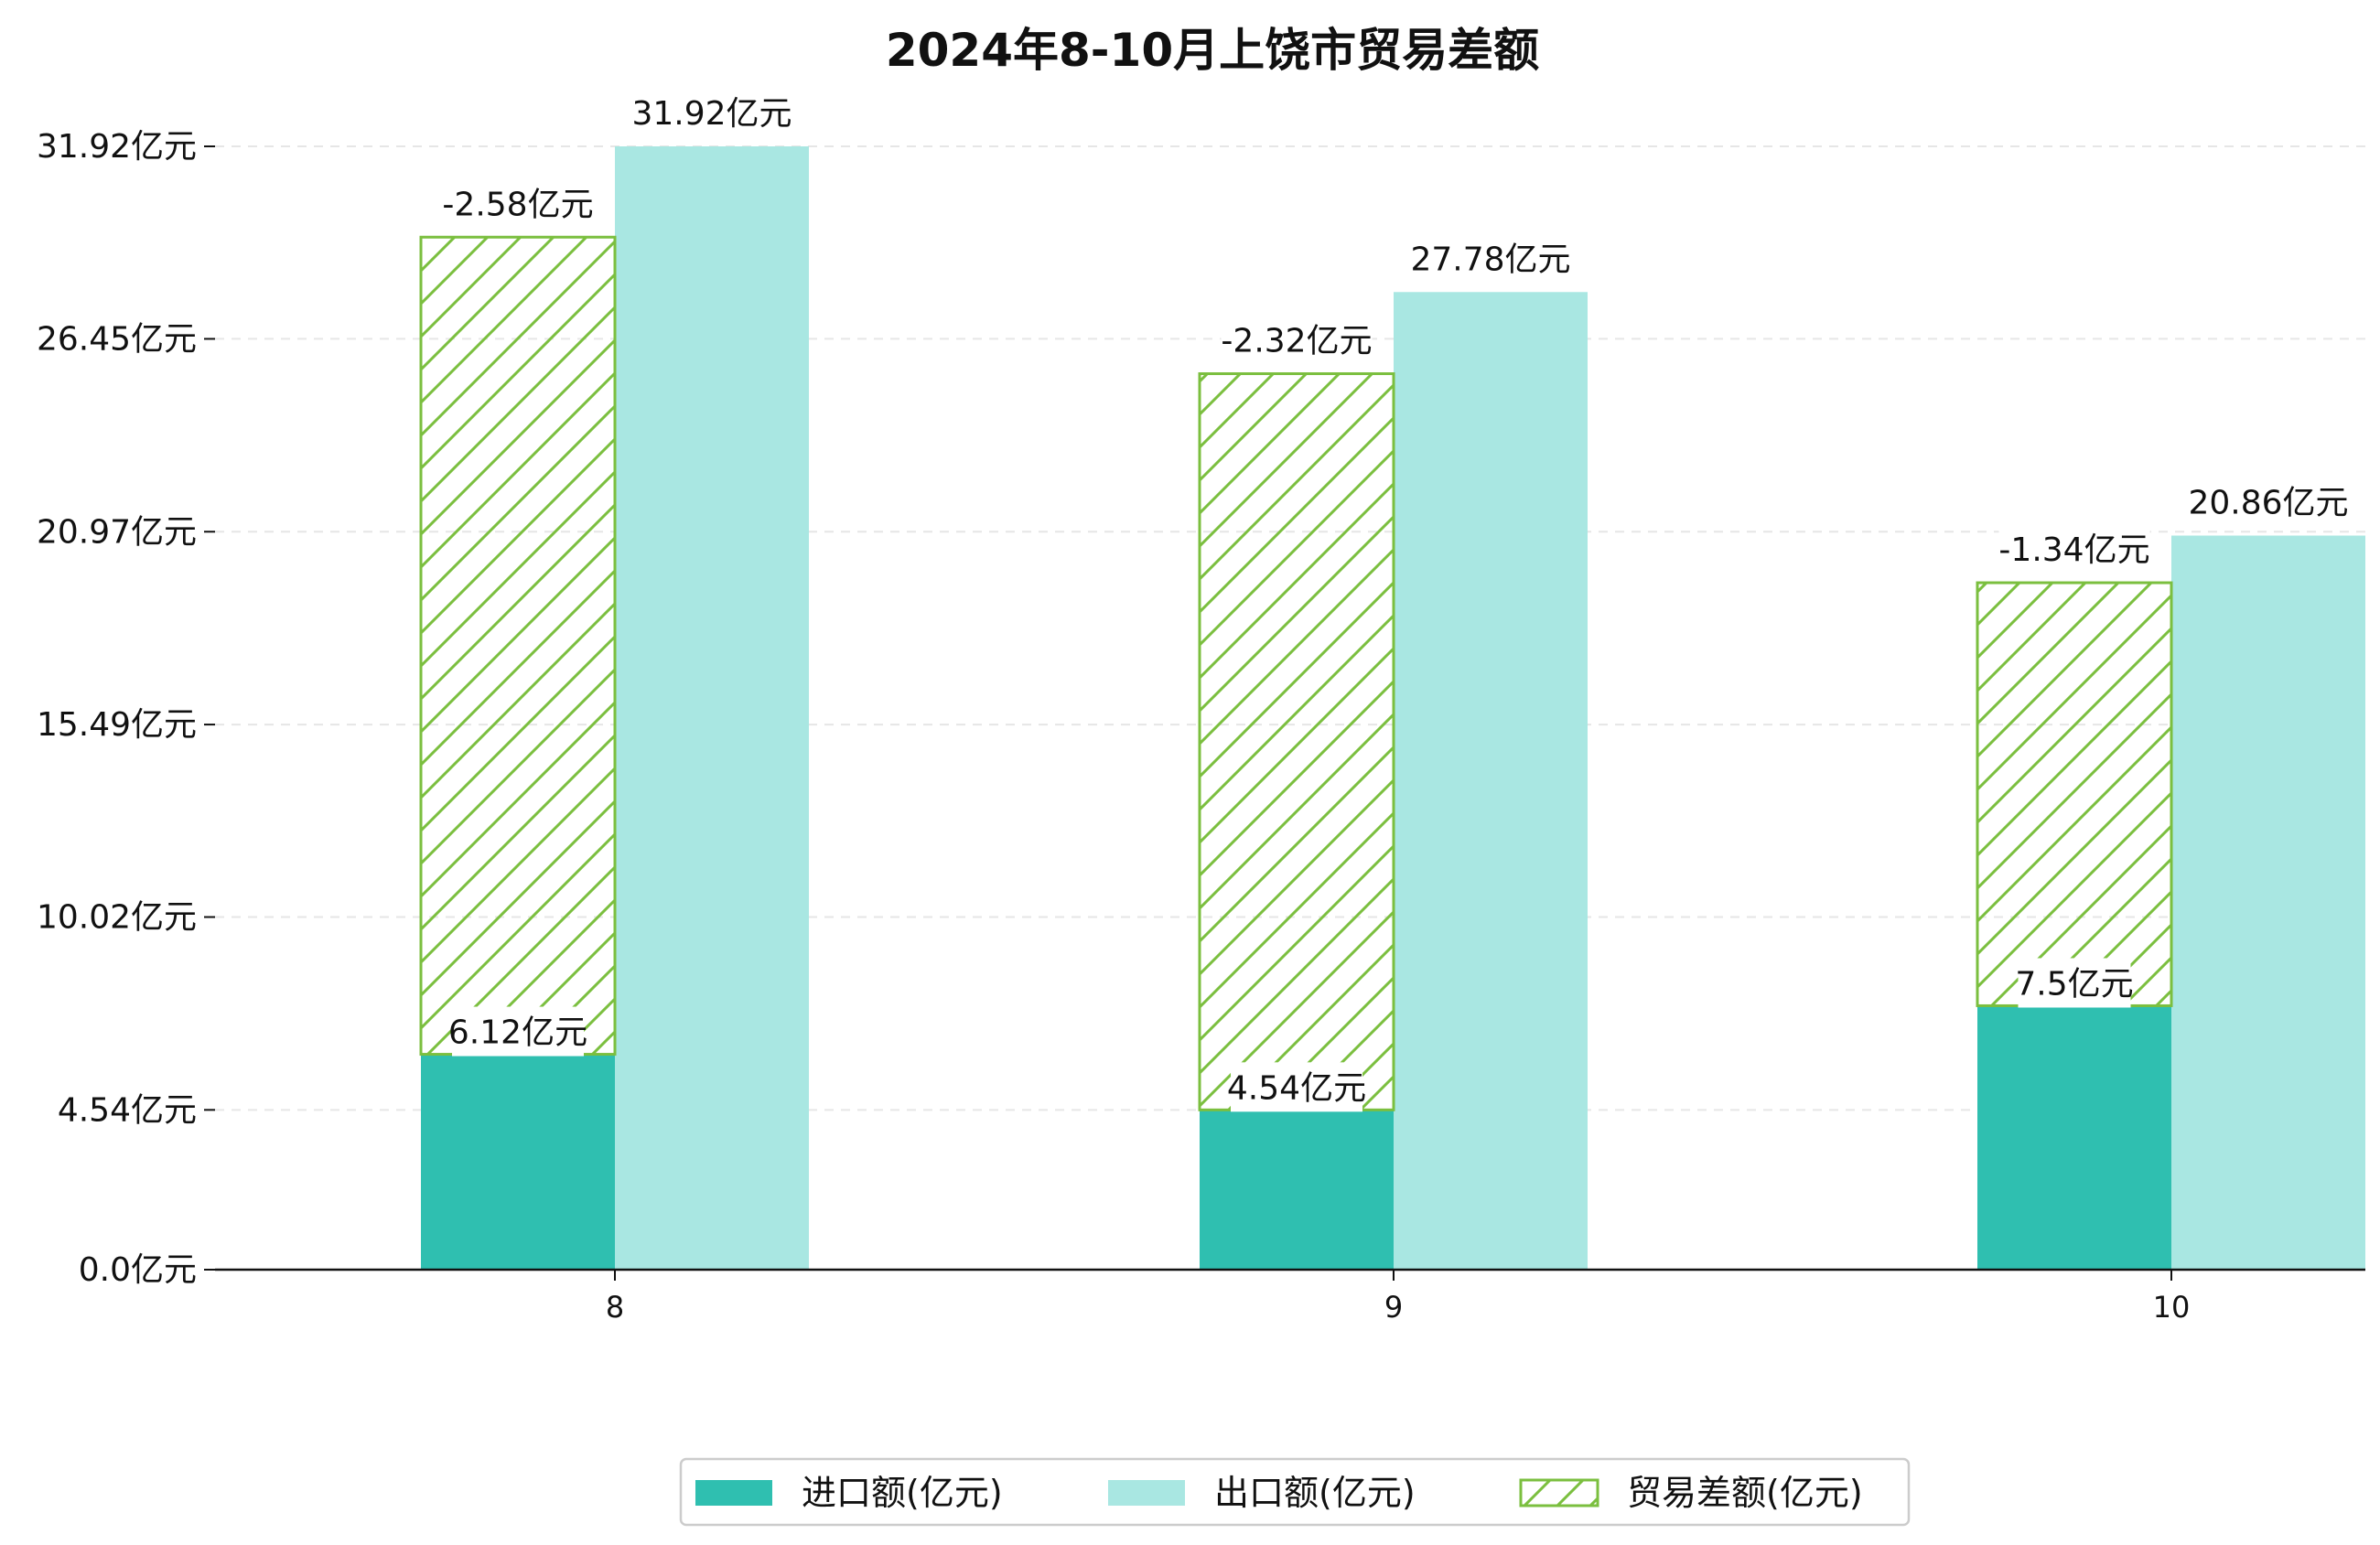 The image size is (2380, 1545). I want to click on x-tick-label: 9, so click(1393, 1307).